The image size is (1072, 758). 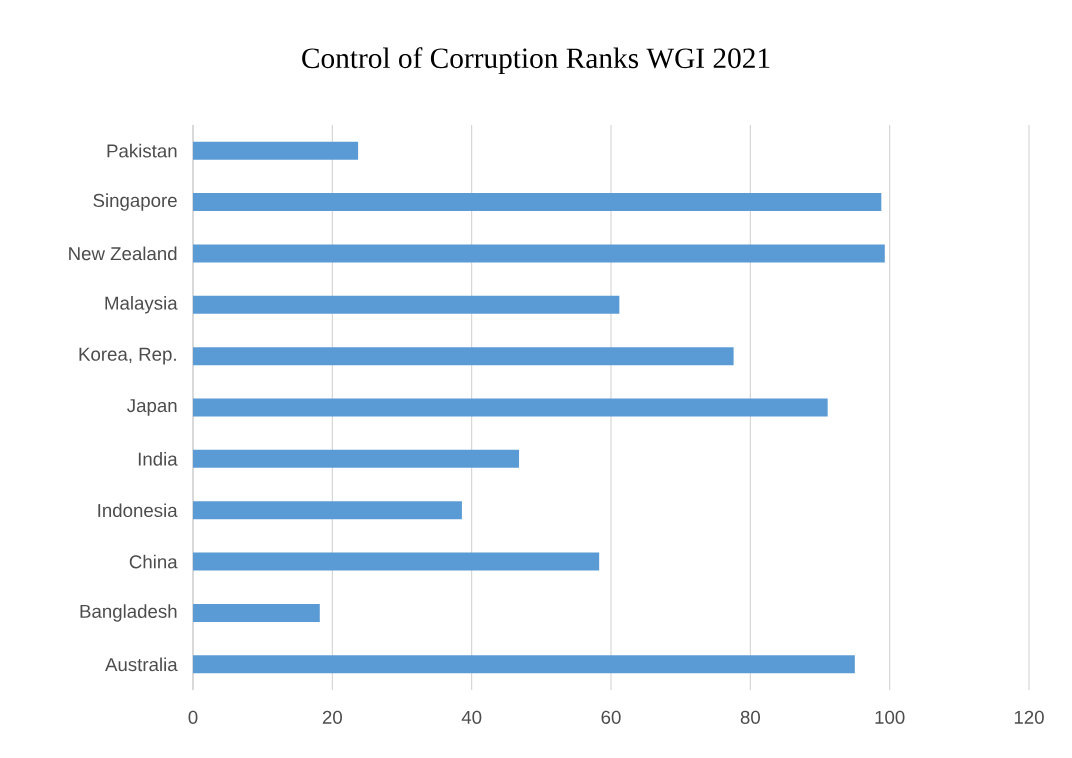 What do you see at coordinates (332, 717) in the screenshot?
I see `x-tick-label: 20` at bounding box center [332, 717].